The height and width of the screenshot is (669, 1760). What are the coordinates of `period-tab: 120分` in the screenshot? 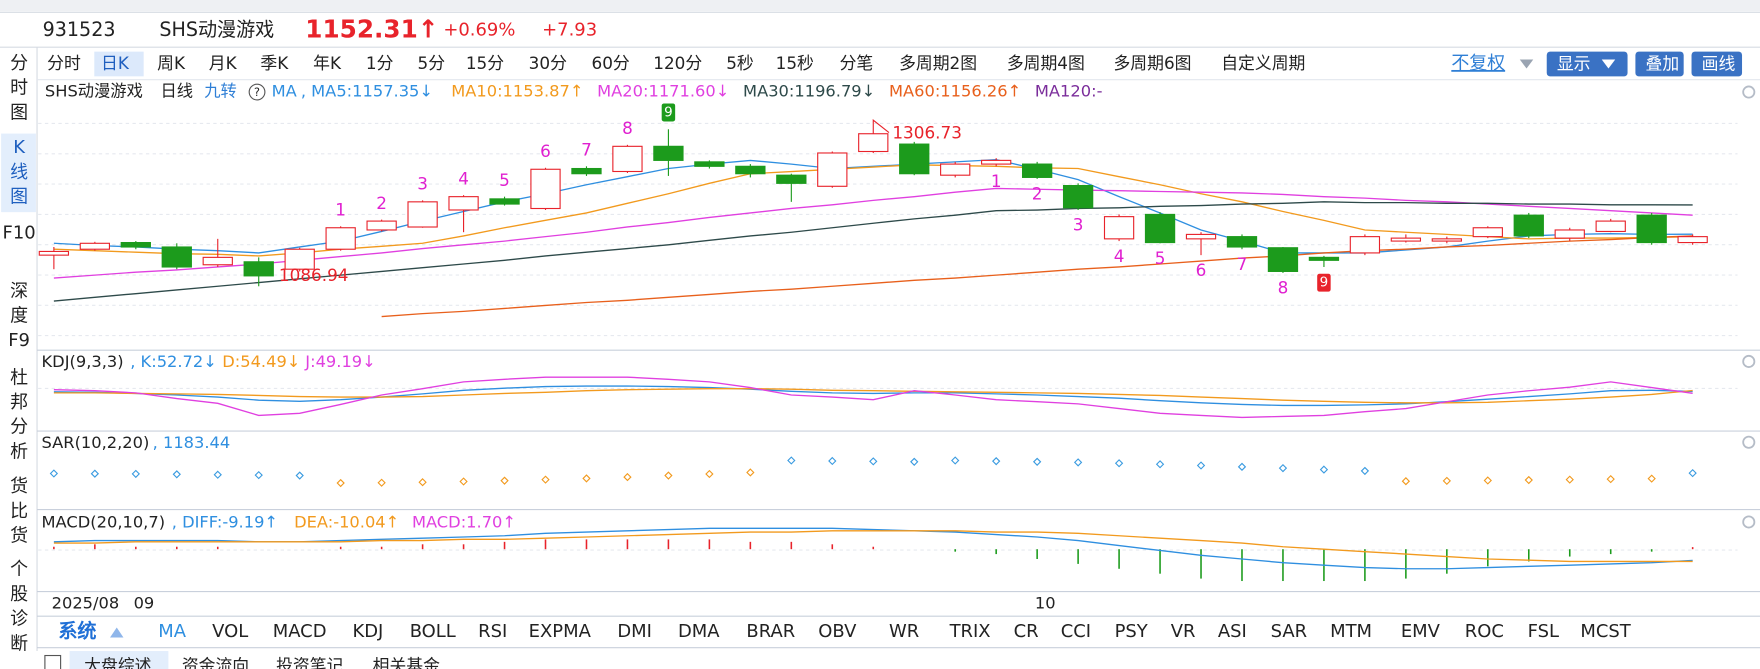 It's located at (677, 63).